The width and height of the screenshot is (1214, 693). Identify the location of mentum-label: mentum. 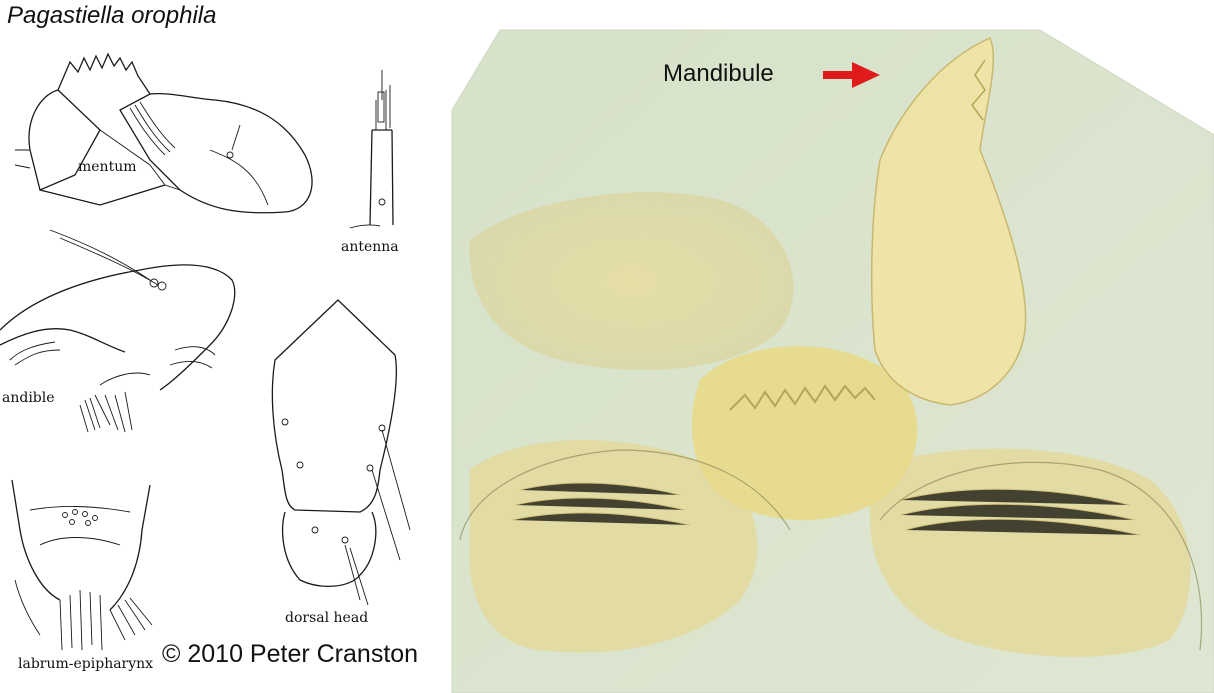
(107, 167).